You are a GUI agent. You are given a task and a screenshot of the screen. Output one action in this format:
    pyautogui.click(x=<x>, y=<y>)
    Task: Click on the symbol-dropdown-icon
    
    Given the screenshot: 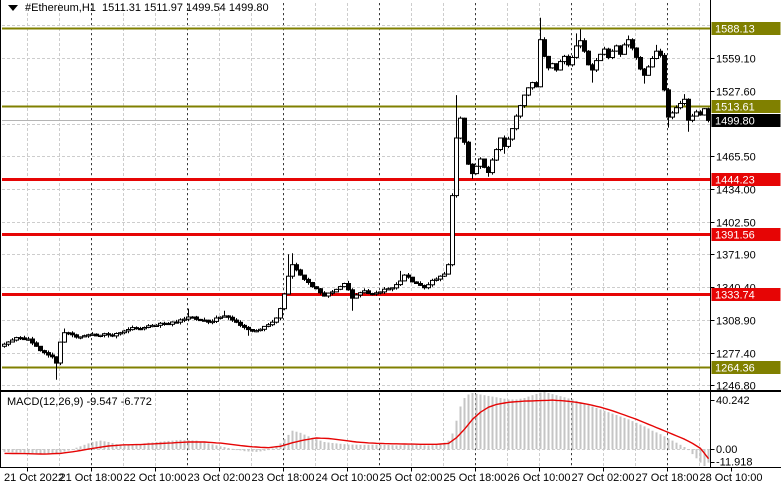 What is the action you would take?
    pyautogui.click(x=13, y=8)
    